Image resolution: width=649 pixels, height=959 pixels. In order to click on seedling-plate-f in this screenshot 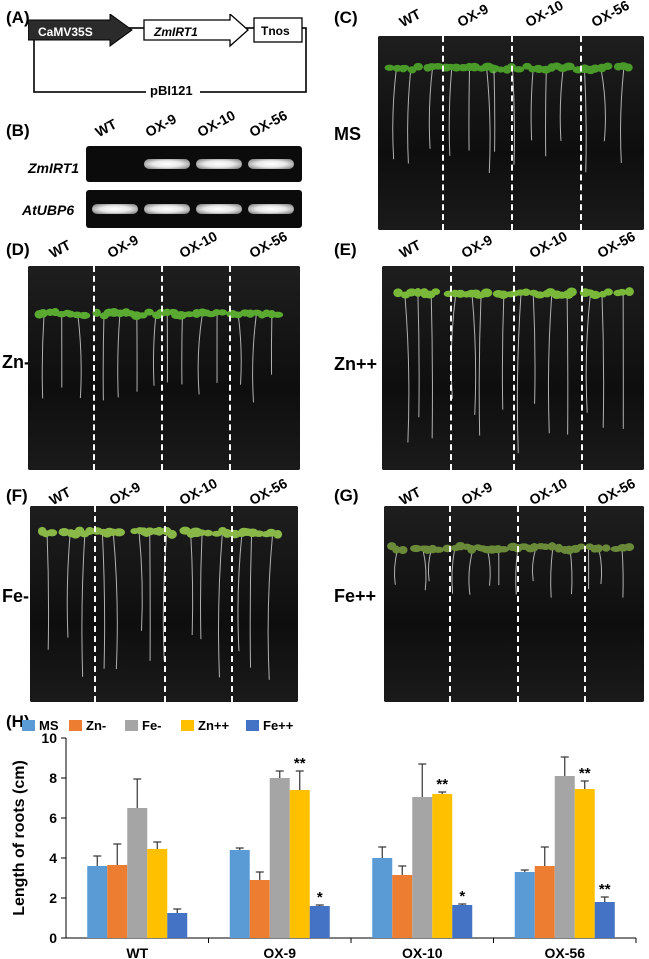, I will do `click(164, 604)`.